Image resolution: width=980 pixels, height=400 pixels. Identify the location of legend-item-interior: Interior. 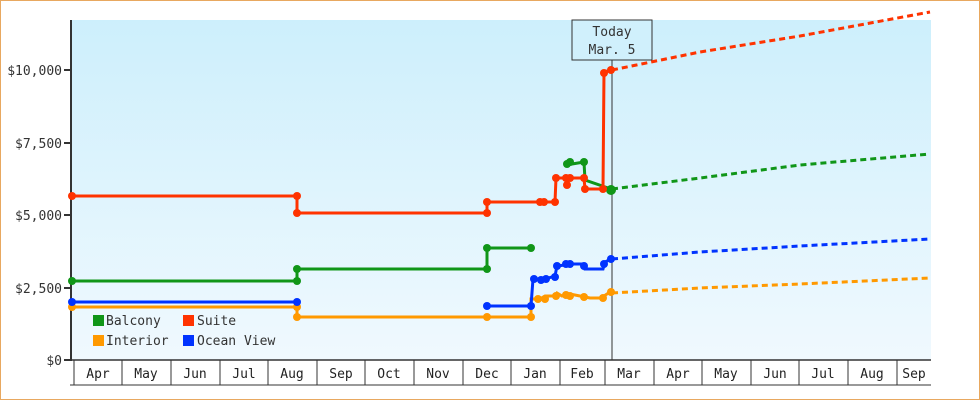
(131, 341).